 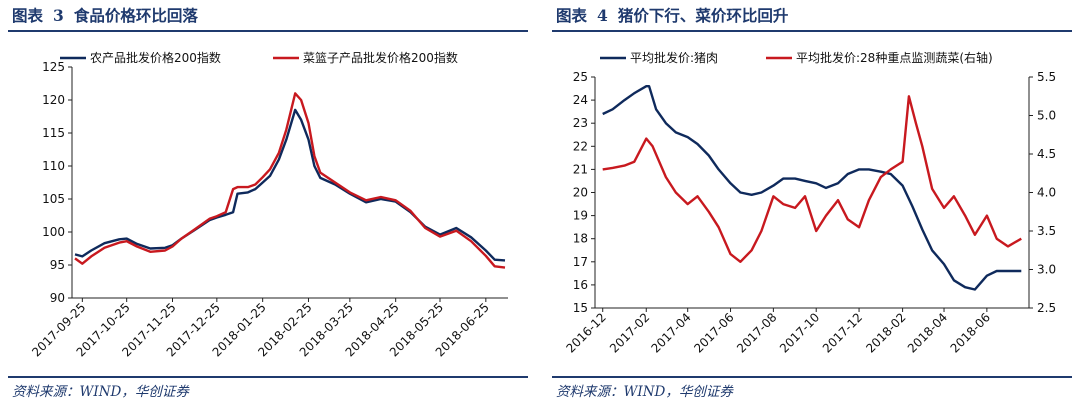 What do you see at coordinates (1046, 154) in the screenshot?
I see `y2-tick-label: 4.5` at bounding box center [1046, 154].